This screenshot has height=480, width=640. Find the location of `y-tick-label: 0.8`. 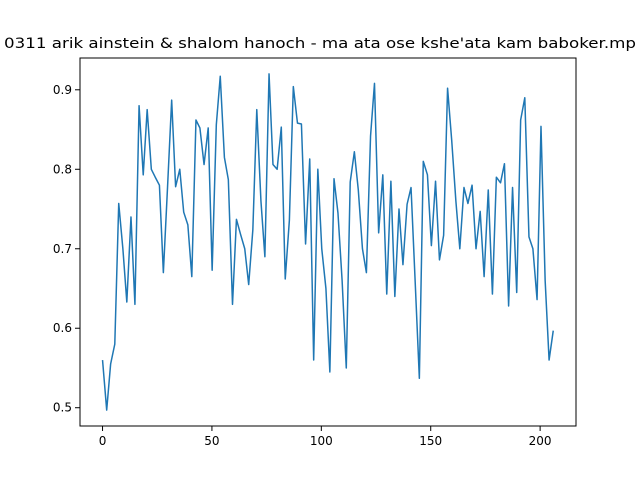

y-tick-label: 0.8 is located at coordinates (62, 169).